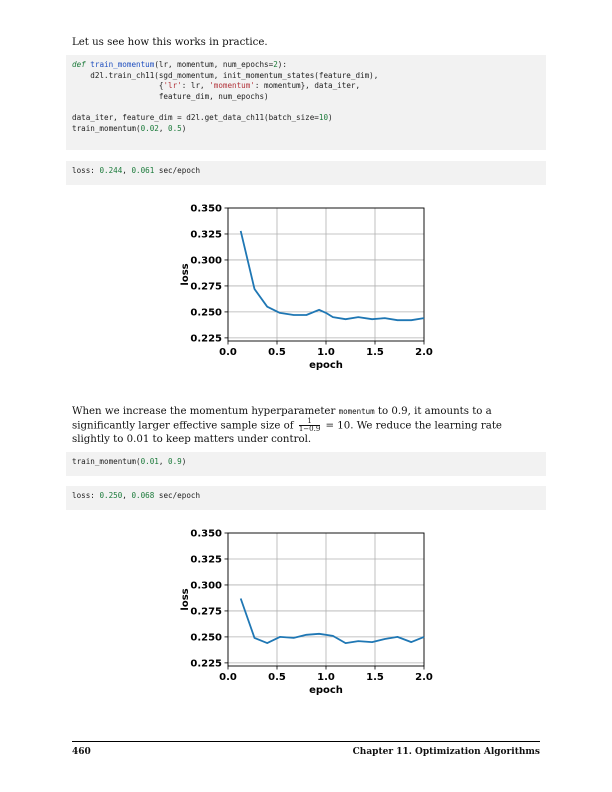 Image resolution: width=612 pixels, height=792 pixels. I want to click on code-string: 'momentum', so click(232, 86).